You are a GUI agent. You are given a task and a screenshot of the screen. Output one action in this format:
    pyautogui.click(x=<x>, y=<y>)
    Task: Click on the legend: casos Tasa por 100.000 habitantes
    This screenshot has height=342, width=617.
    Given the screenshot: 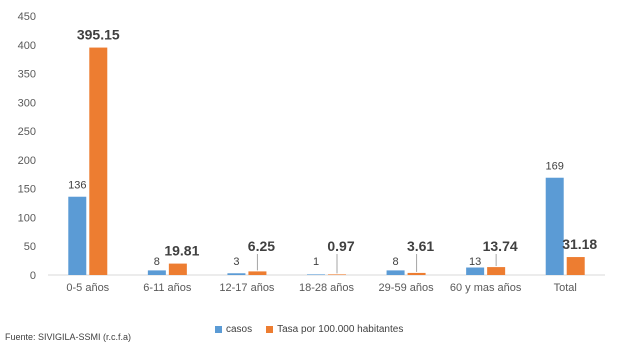 What is the action you would take?
    pyautogui.click(x=309, y=329)
    